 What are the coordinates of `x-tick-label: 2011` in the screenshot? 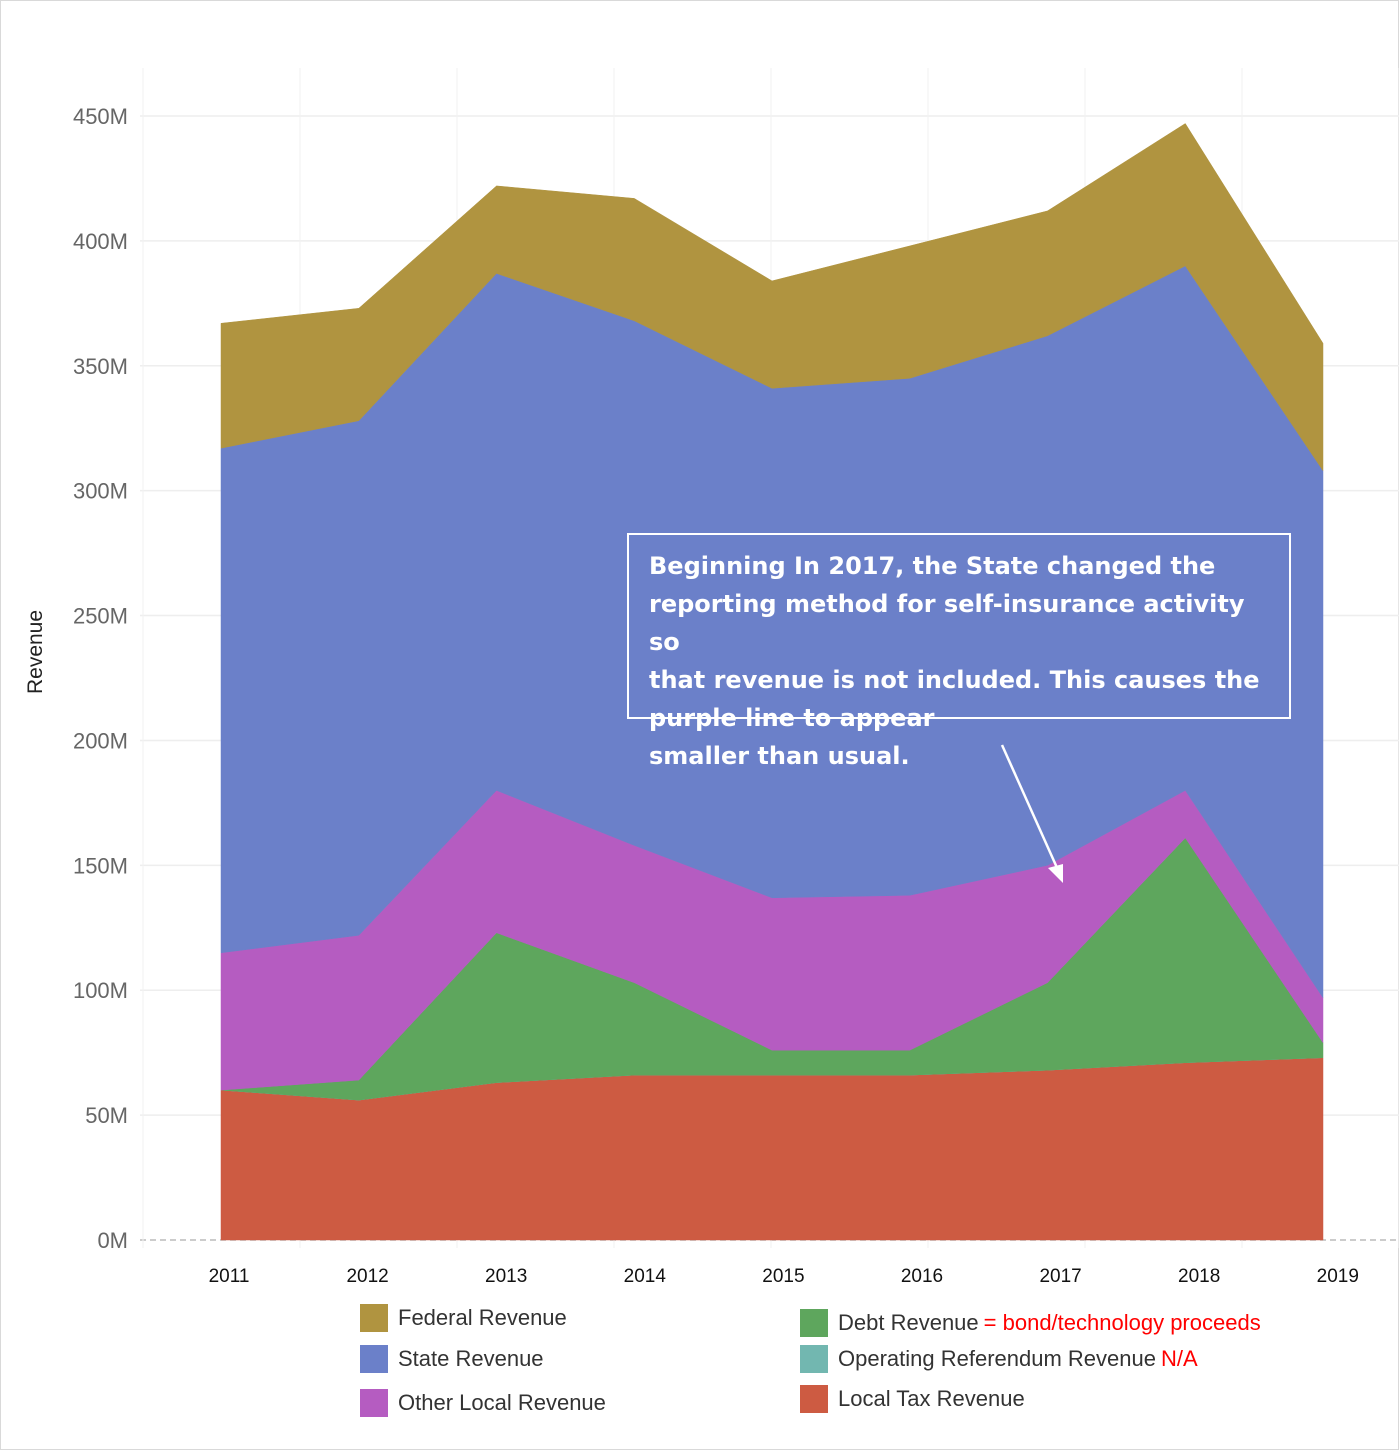 It's located at (229, 1276).